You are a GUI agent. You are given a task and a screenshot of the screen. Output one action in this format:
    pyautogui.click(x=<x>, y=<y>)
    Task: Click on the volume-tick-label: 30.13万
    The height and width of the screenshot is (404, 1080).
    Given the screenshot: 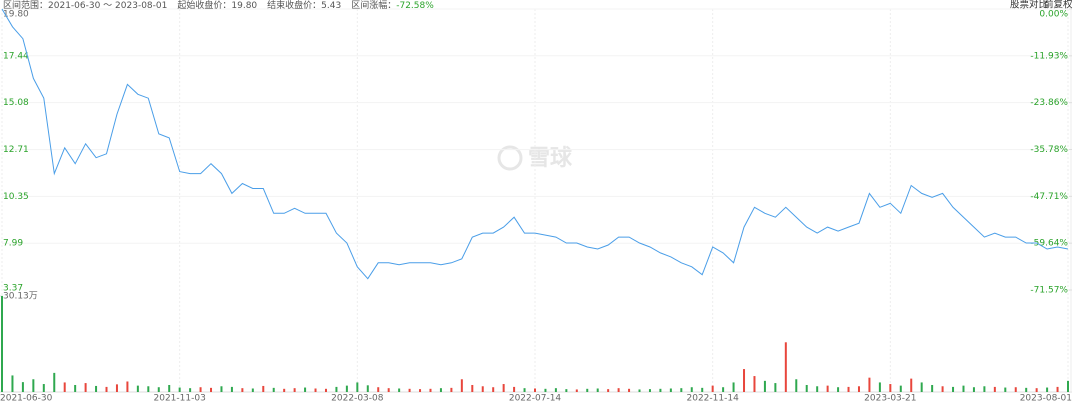 What is the action you would take?
    pyautogui.click(x=20, y=297)
    